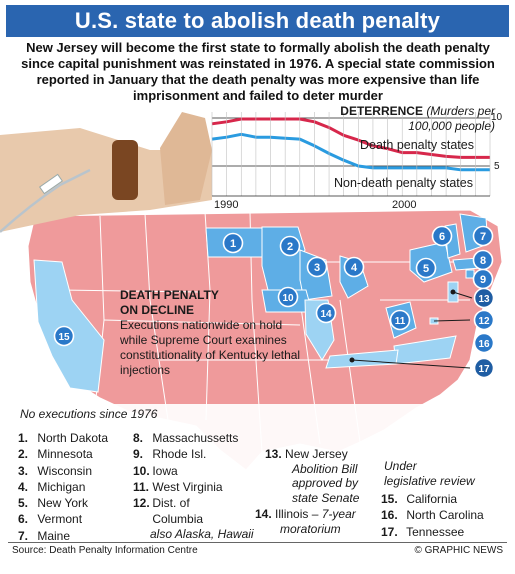 Image resolution: width=515 pixels, height=574 pixels. Describe the element at coordinates (297, 514) in the screenshot. I see `legend-state: Illinois –` at that location.